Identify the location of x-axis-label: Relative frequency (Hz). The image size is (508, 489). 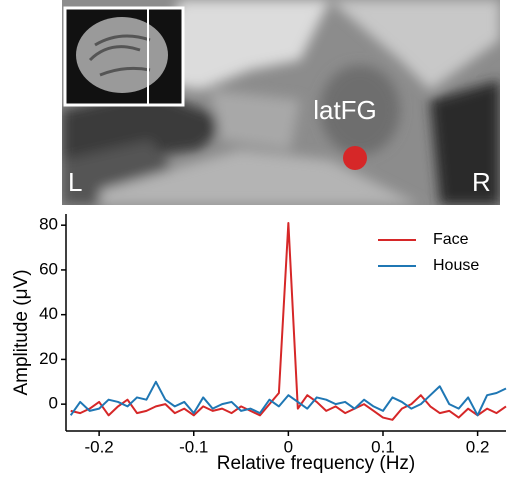
(316, 463).